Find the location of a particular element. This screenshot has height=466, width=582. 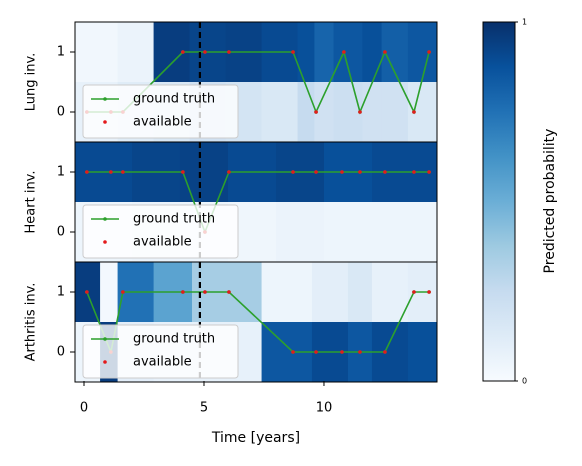

y-axis-label: Arthritis inv. is located at coordinates (31, 322).